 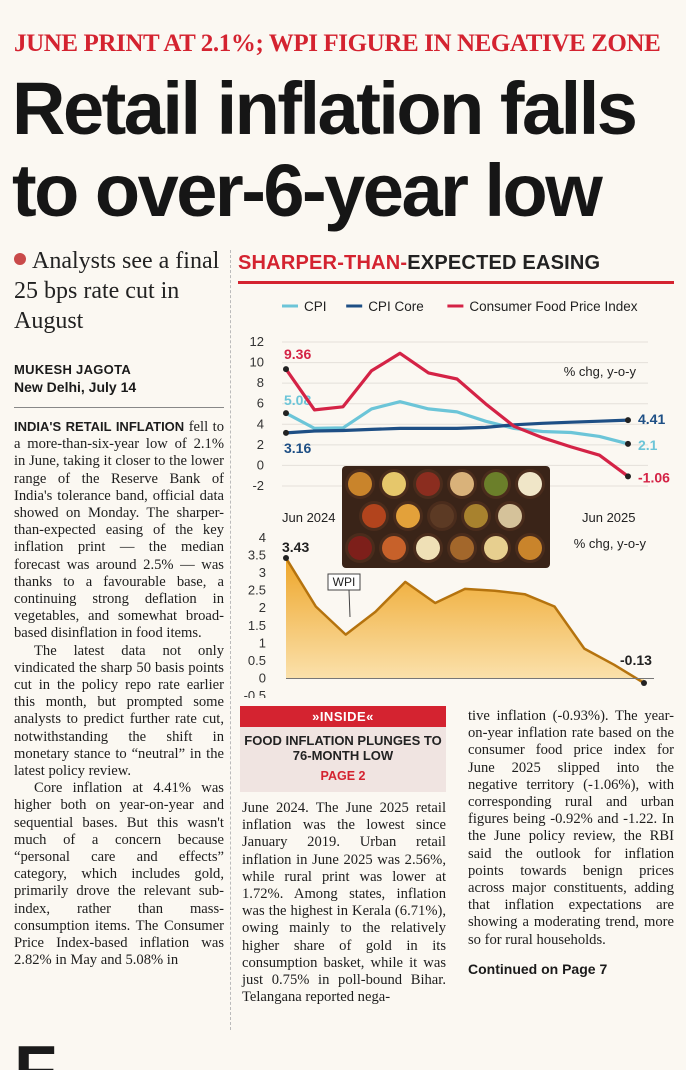 I want to click on wpi-start-label: 3.43, so click(x=295, y=547).